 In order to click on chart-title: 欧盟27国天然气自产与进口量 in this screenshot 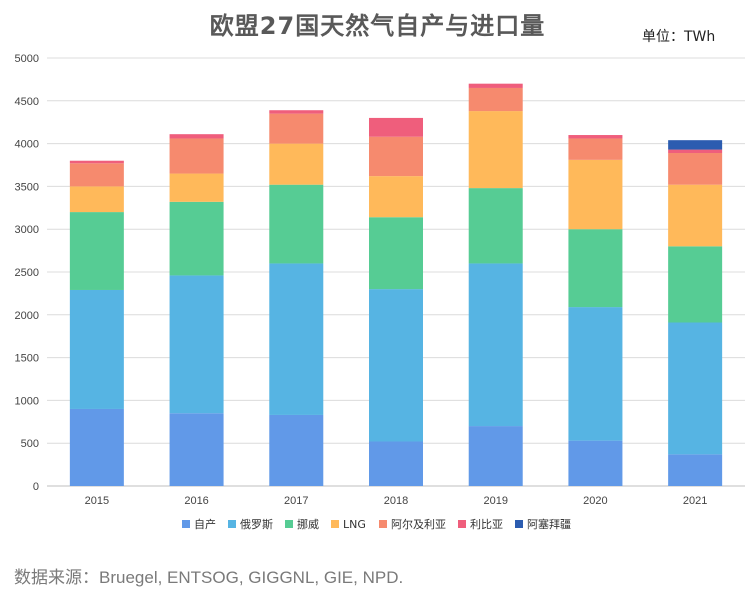, I will do `click(377, 26)`.